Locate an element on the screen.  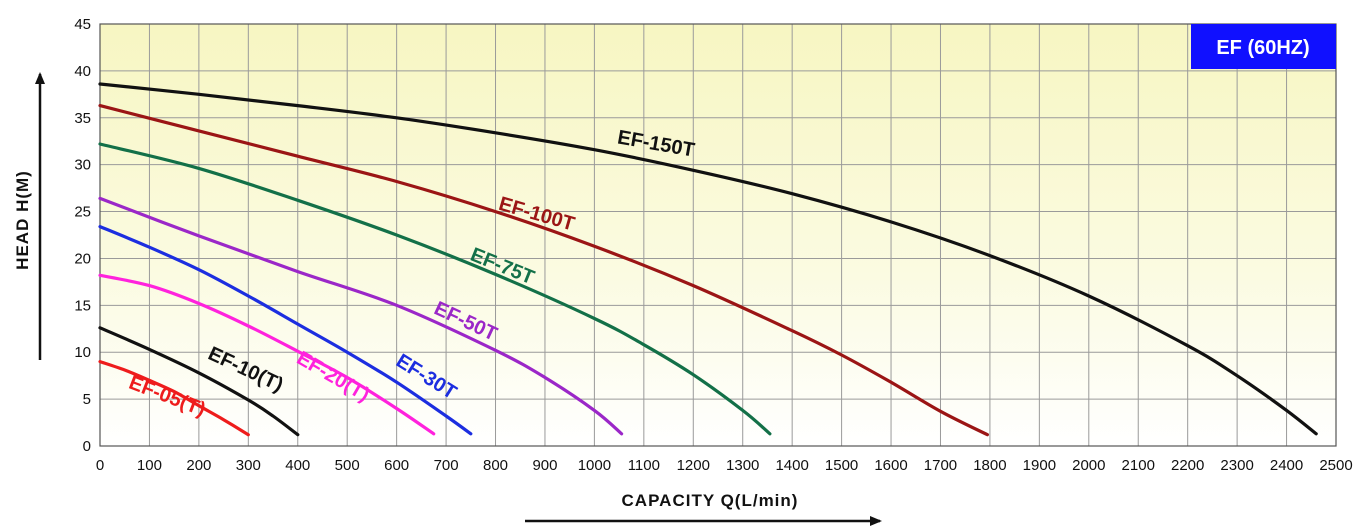
x-tick-label: 1600 is located at coordinates (890, 465).